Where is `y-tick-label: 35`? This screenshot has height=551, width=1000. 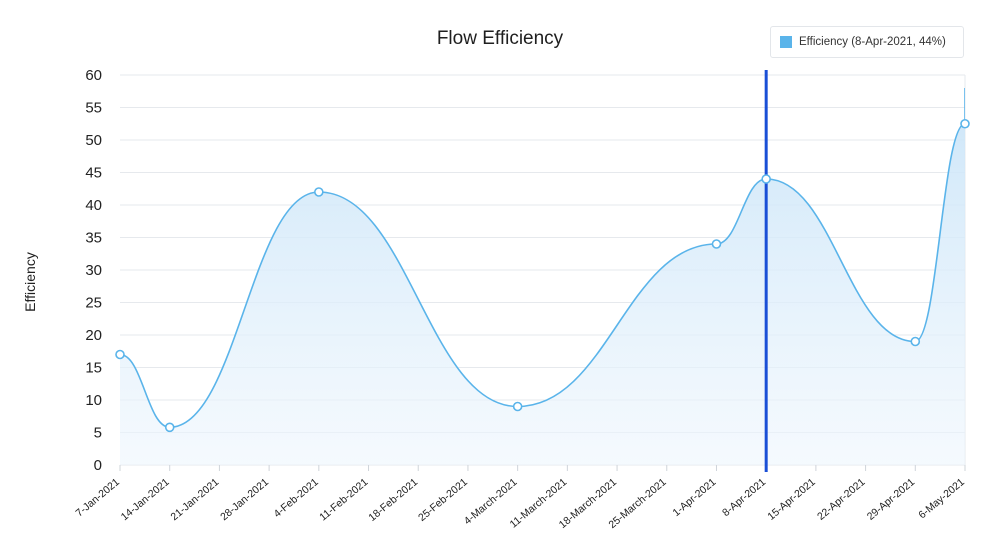
y-tick-label: 35 is located at coordinates (93, 238).